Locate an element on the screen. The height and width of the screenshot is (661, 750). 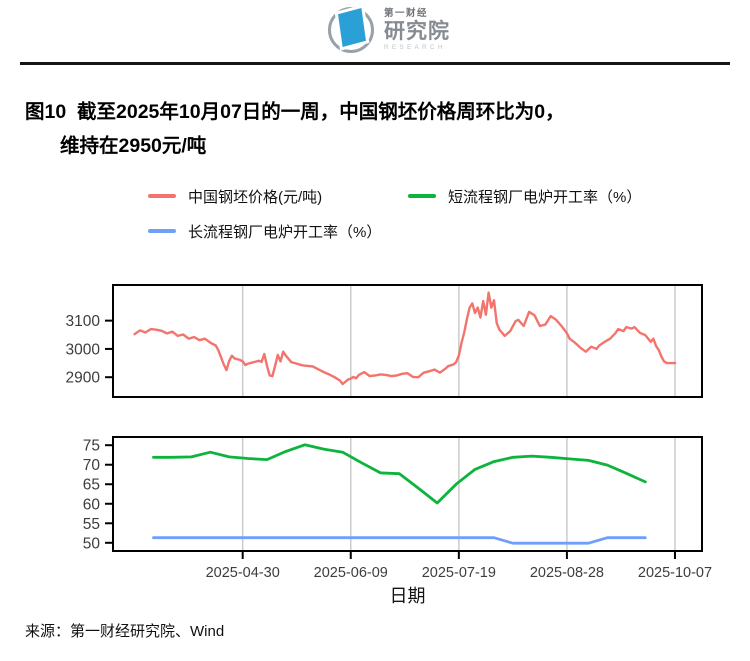
legend-label: 短流程钢厂电炉开工率（%） is located at coordinates (545, 197).